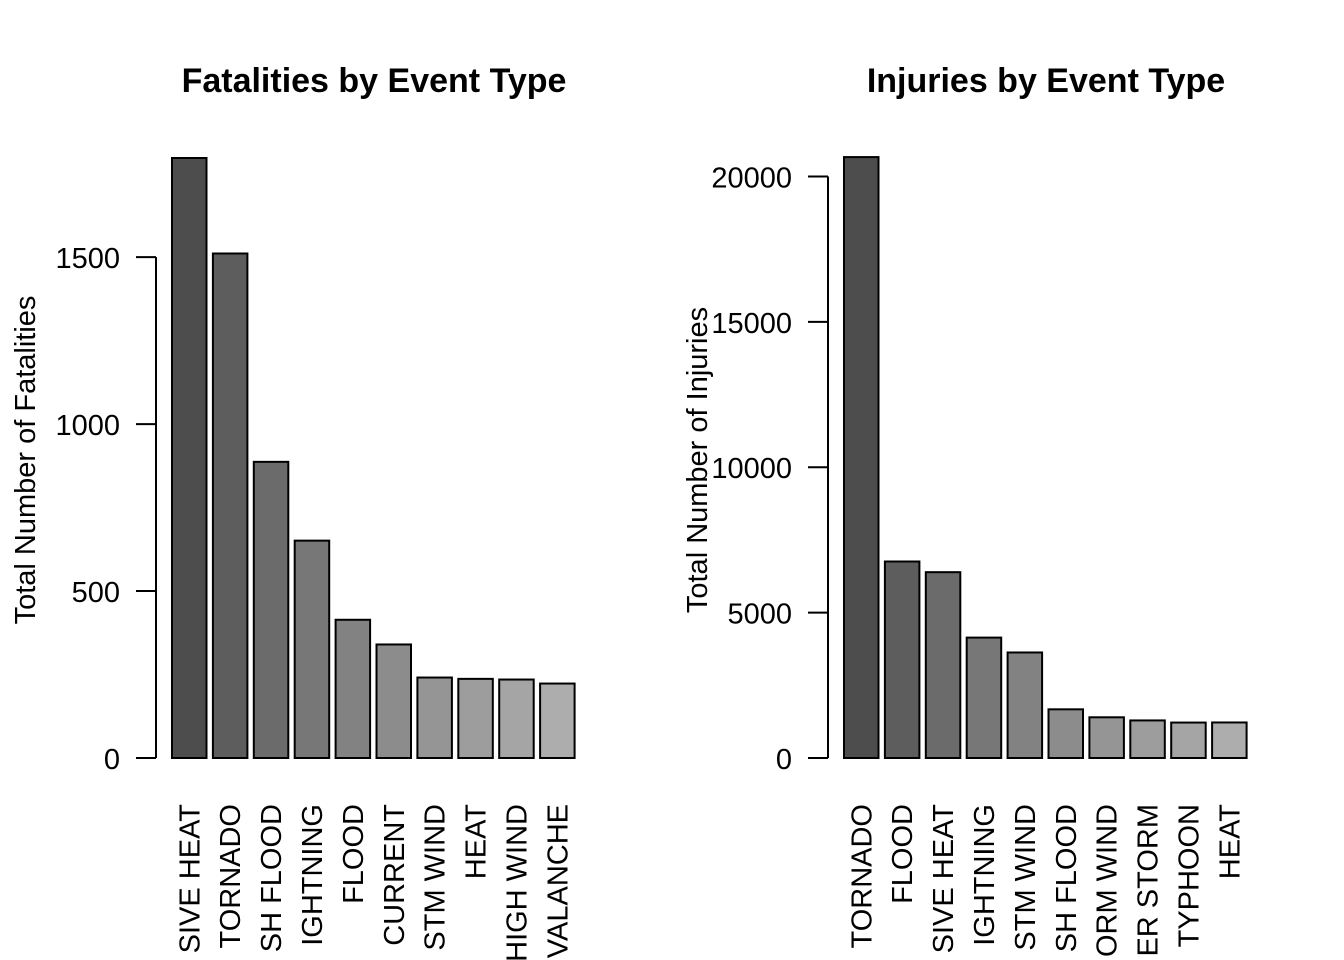  I want to click on fatalities-y-axis-label: Total Number of Fatalities, so click(26, 460).